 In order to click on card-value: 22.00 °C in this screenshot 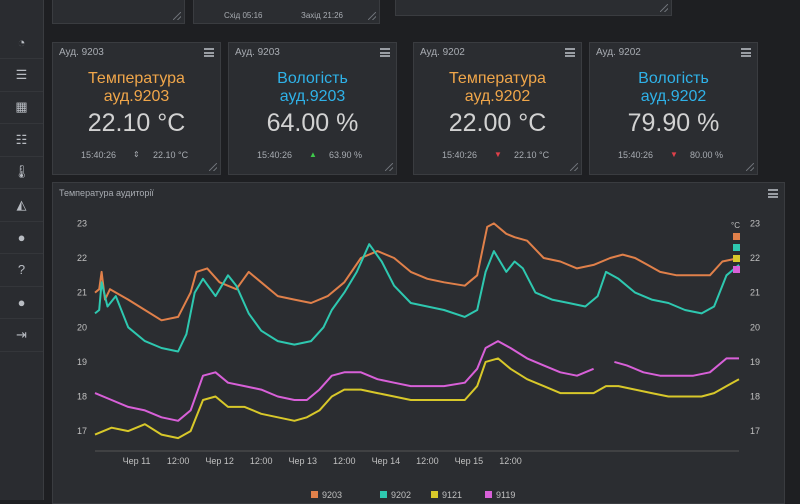, I will do `click(497, 123)`.